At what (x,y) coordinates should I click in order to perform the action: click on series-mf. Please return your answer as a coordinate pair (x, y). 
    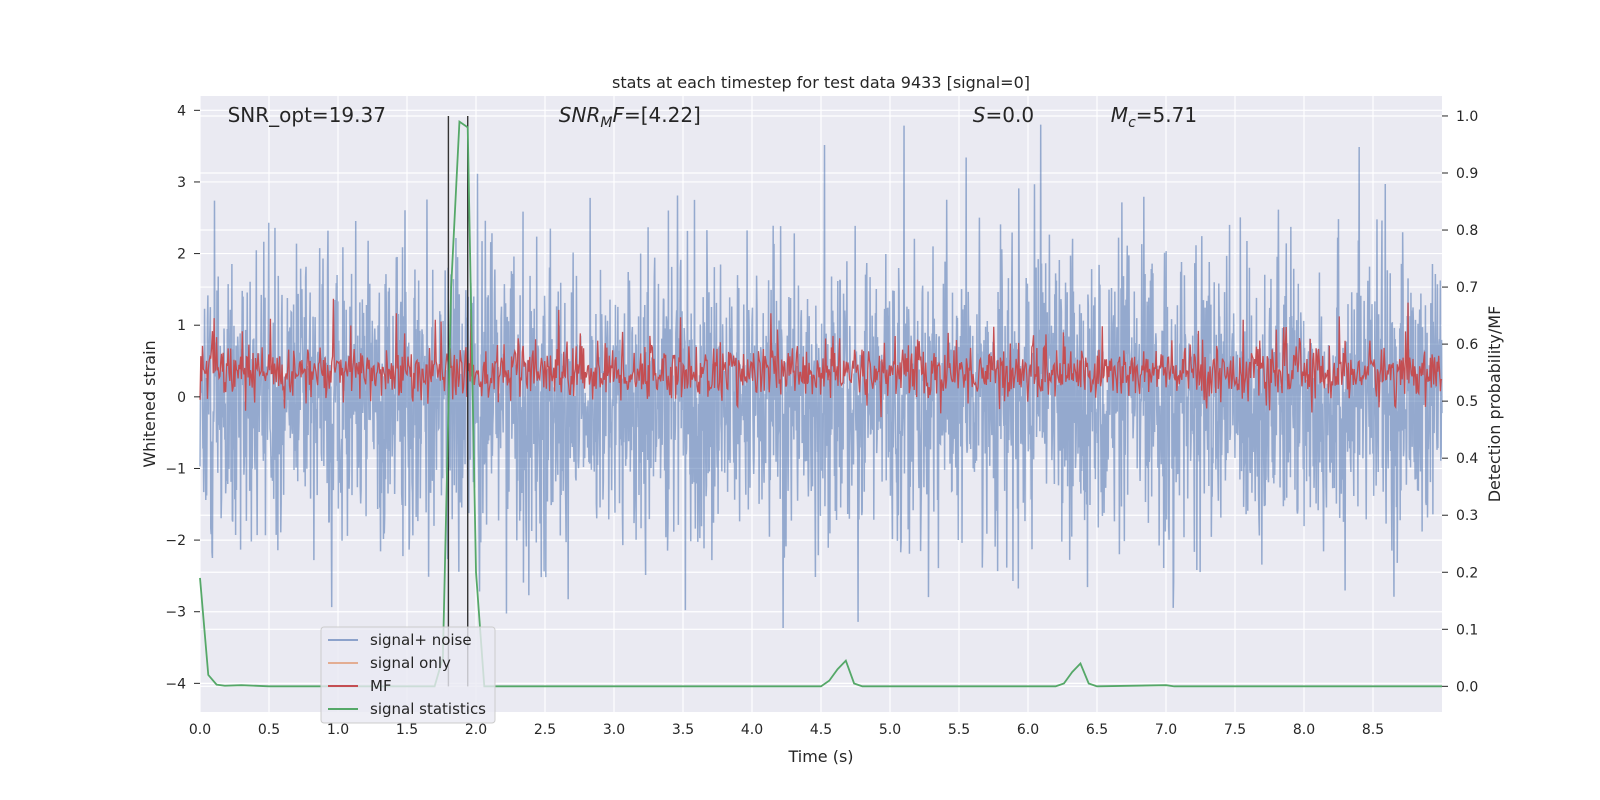
    Looking at the image, I should click on (821, 358).